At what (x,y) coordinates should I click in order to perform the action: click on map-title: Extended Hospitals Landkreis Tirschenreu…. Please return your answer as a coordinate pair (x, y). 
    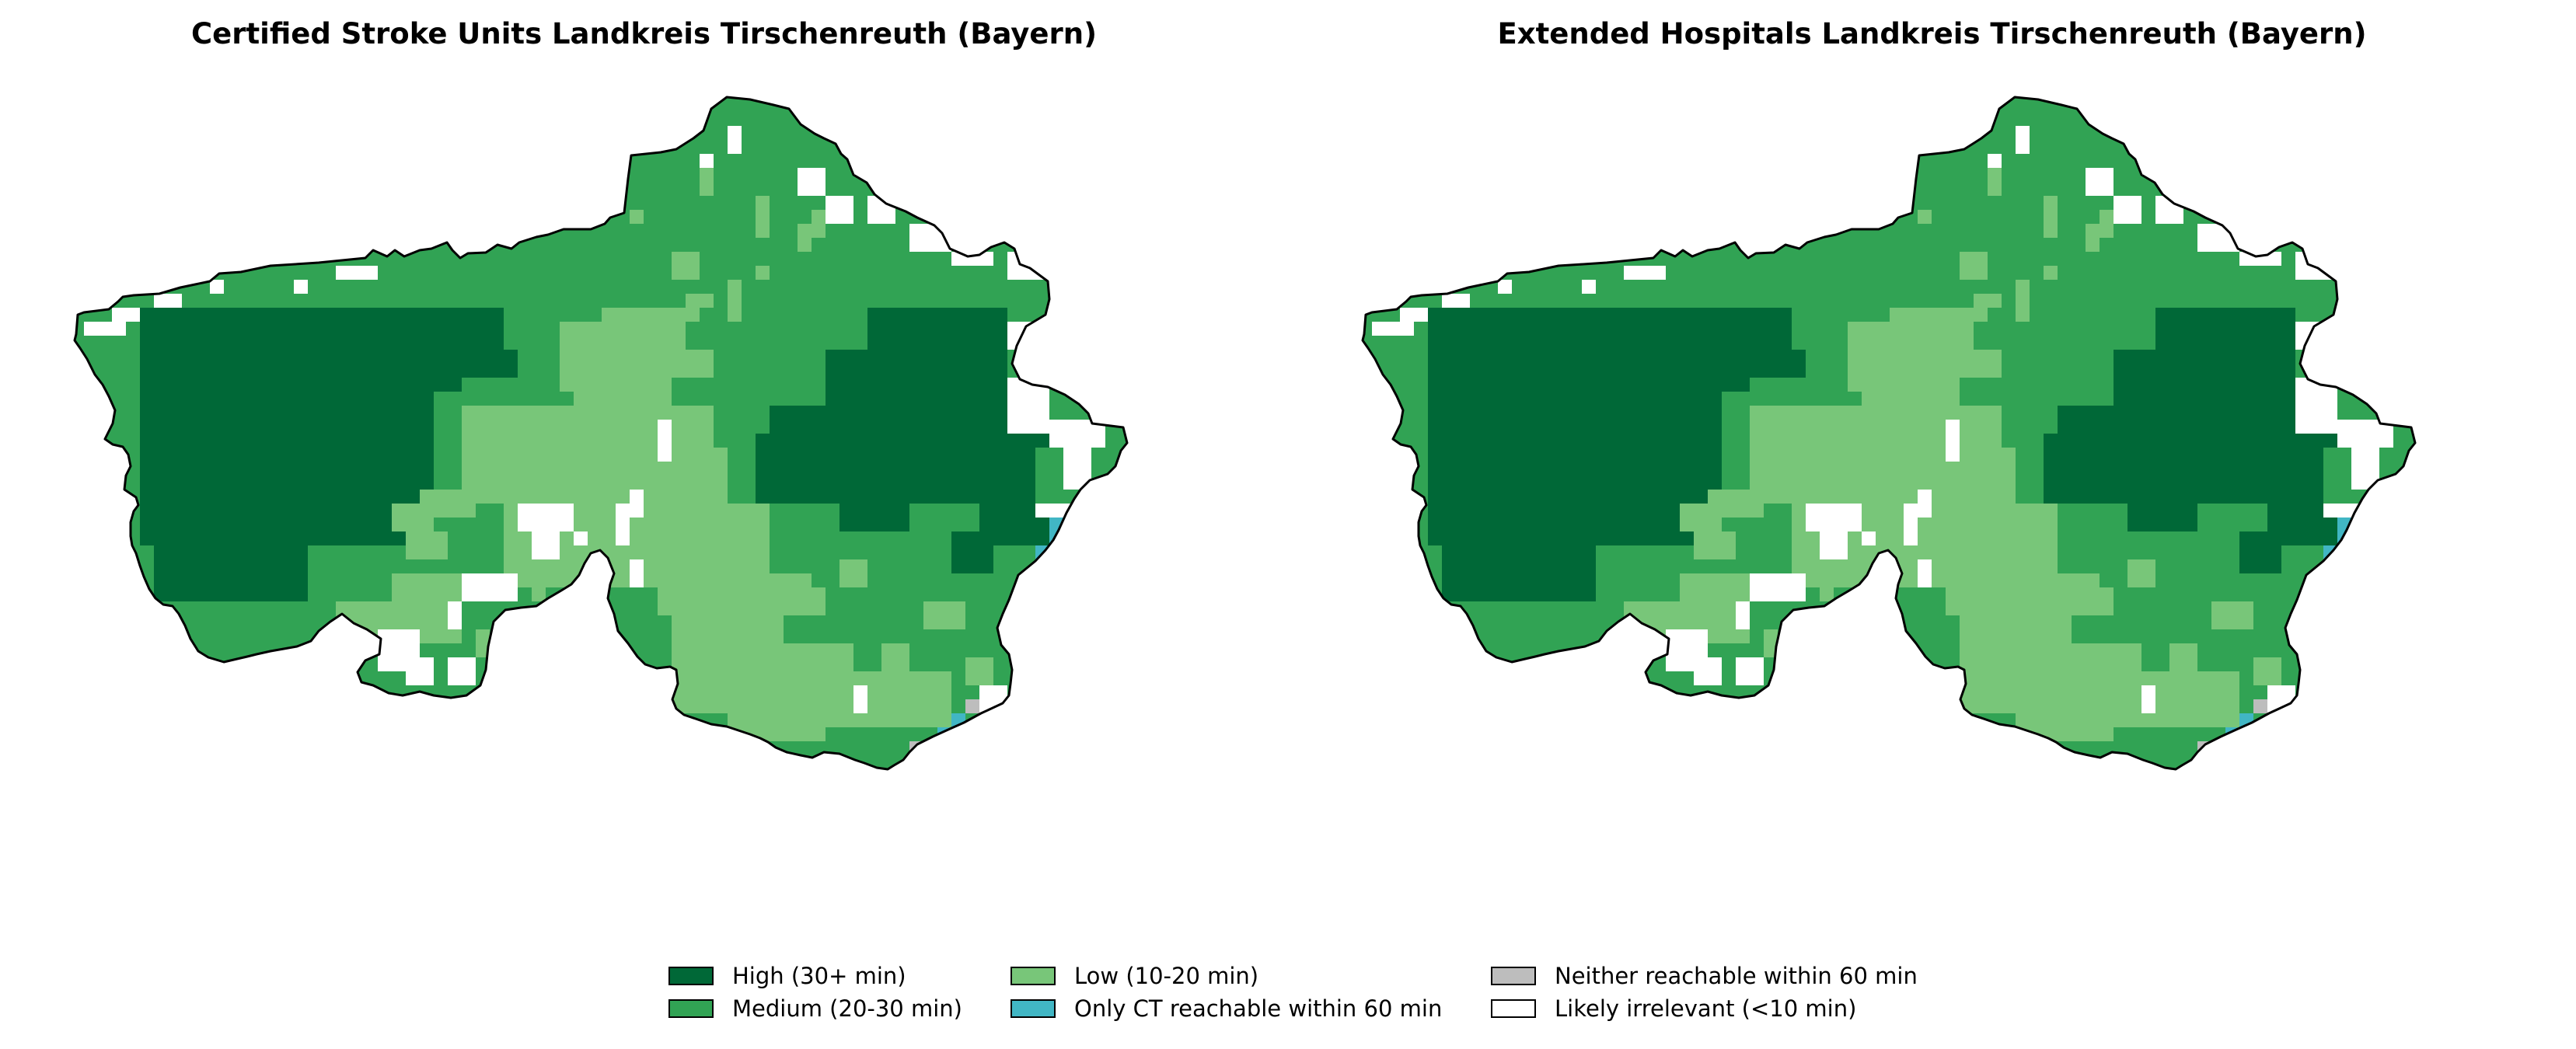
    Looking at the image, I should click on (1932, 34).